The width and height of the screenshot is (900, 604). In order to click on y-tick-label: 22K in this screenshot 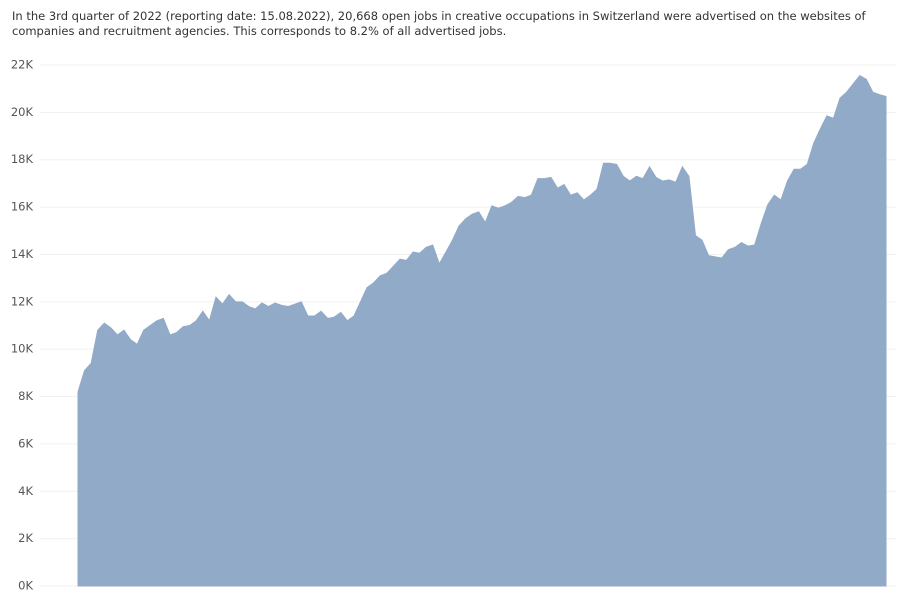, I will do `click(22, 65)`.